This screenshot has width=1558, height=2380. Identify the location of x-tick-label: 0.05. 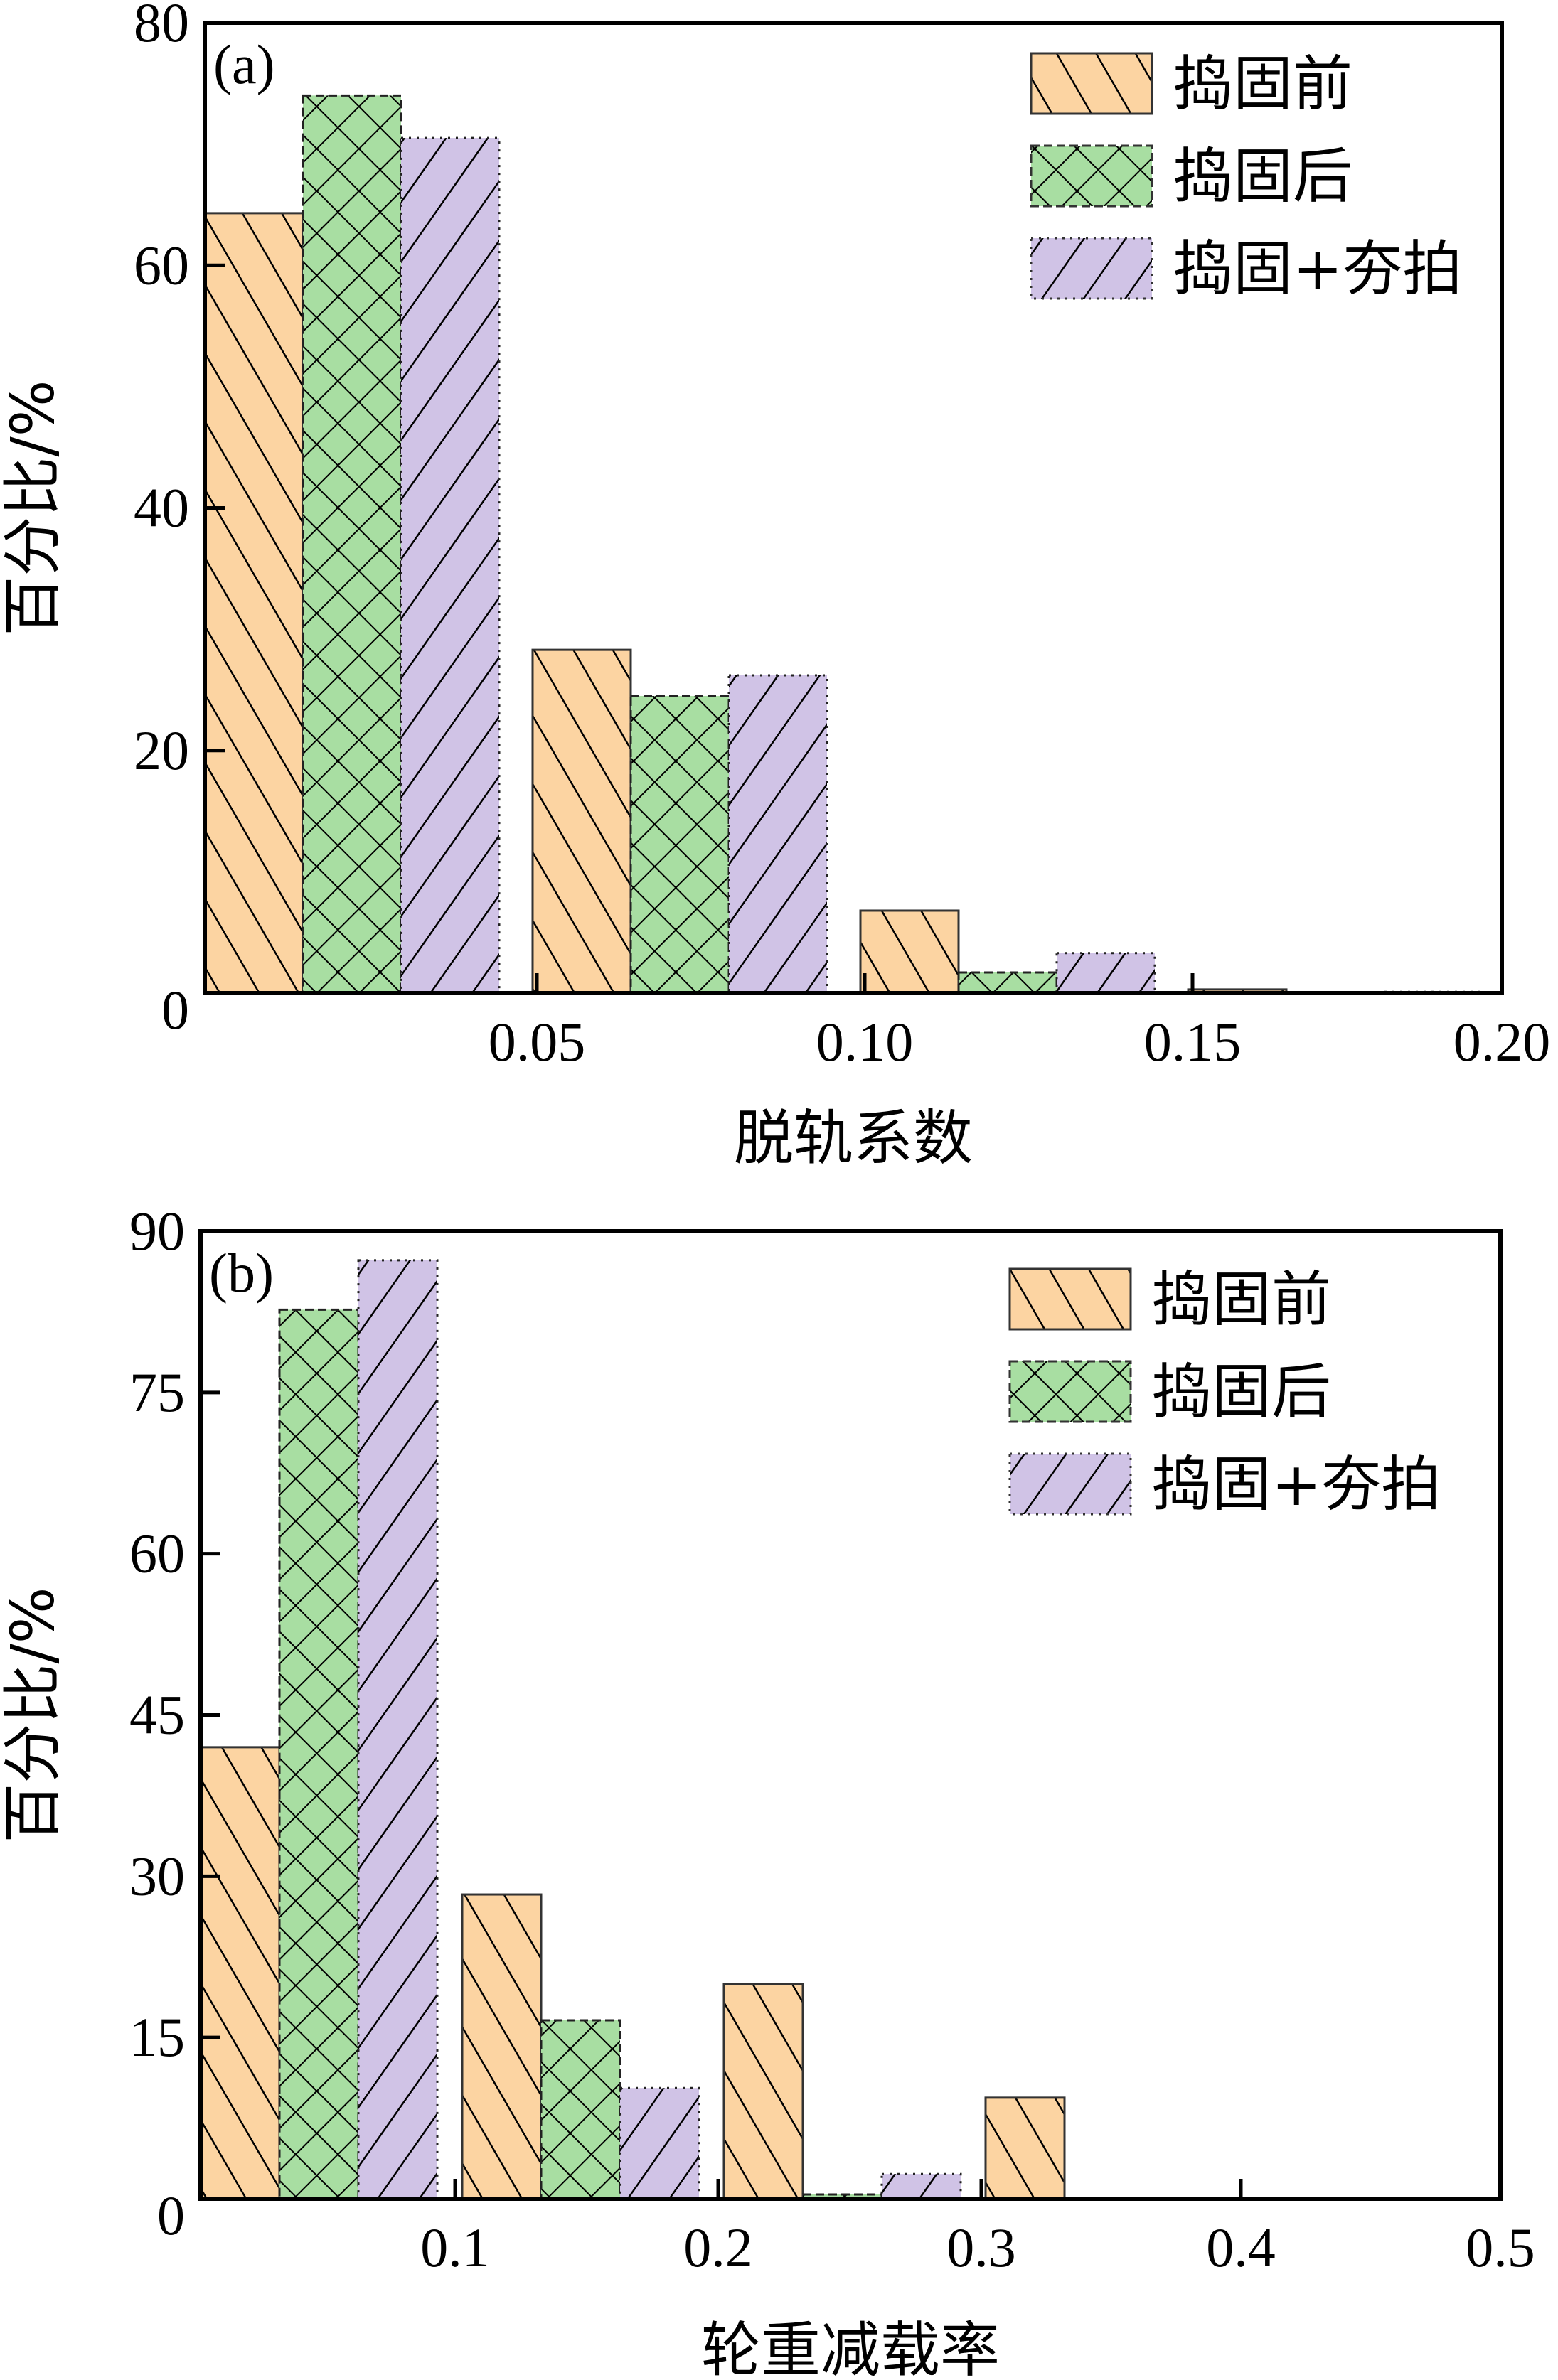
(537, 1042).